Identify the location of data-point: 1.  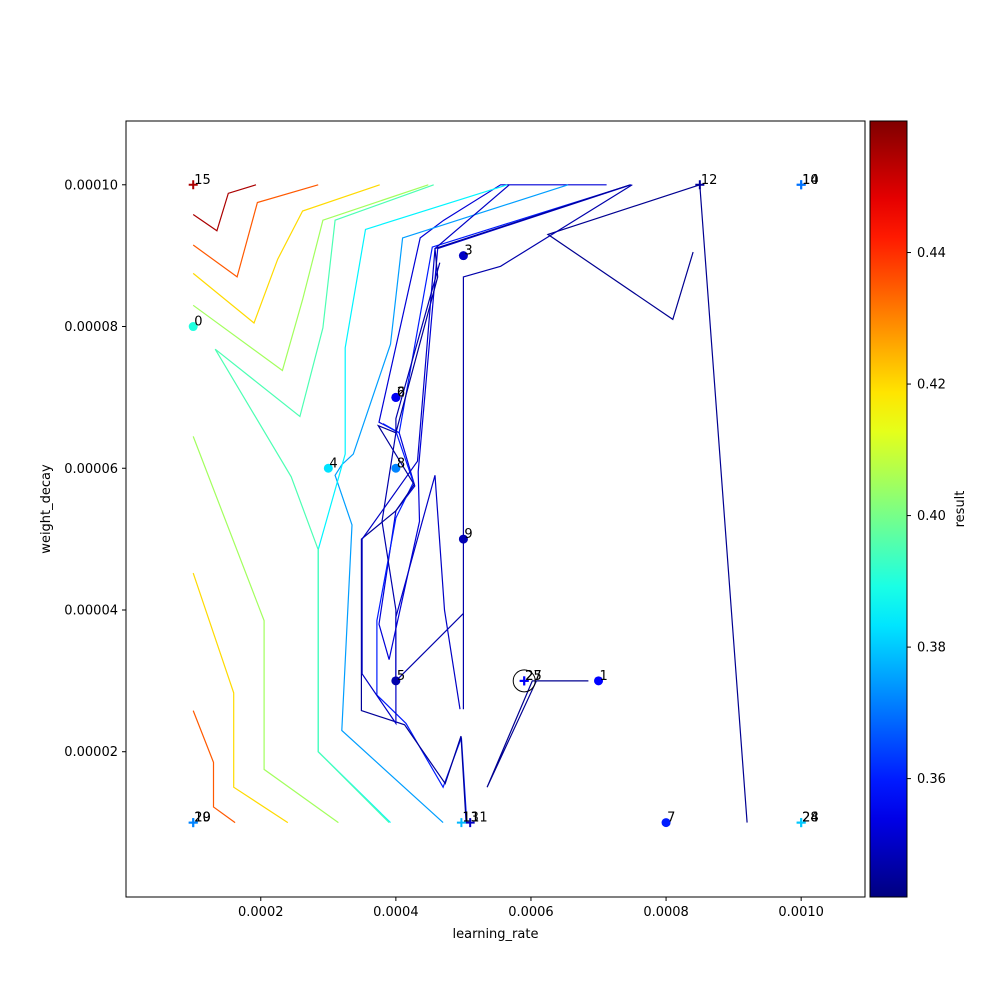
(601, 677).